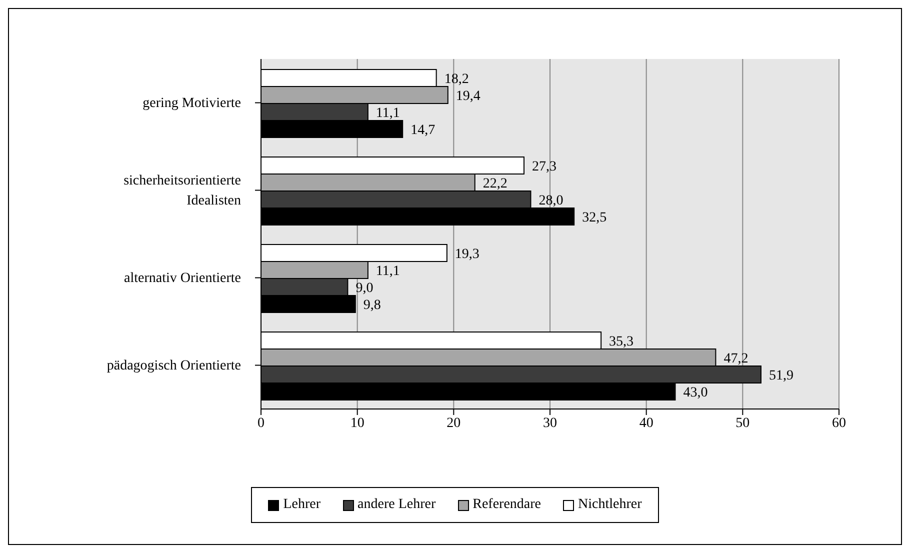 Image resolution: width=910 pixels, height=552 pixels. What do you see at coordinates (365, 288) in the screenshot?
I see `data-label: 9,0` at bounding box center [365, 288].